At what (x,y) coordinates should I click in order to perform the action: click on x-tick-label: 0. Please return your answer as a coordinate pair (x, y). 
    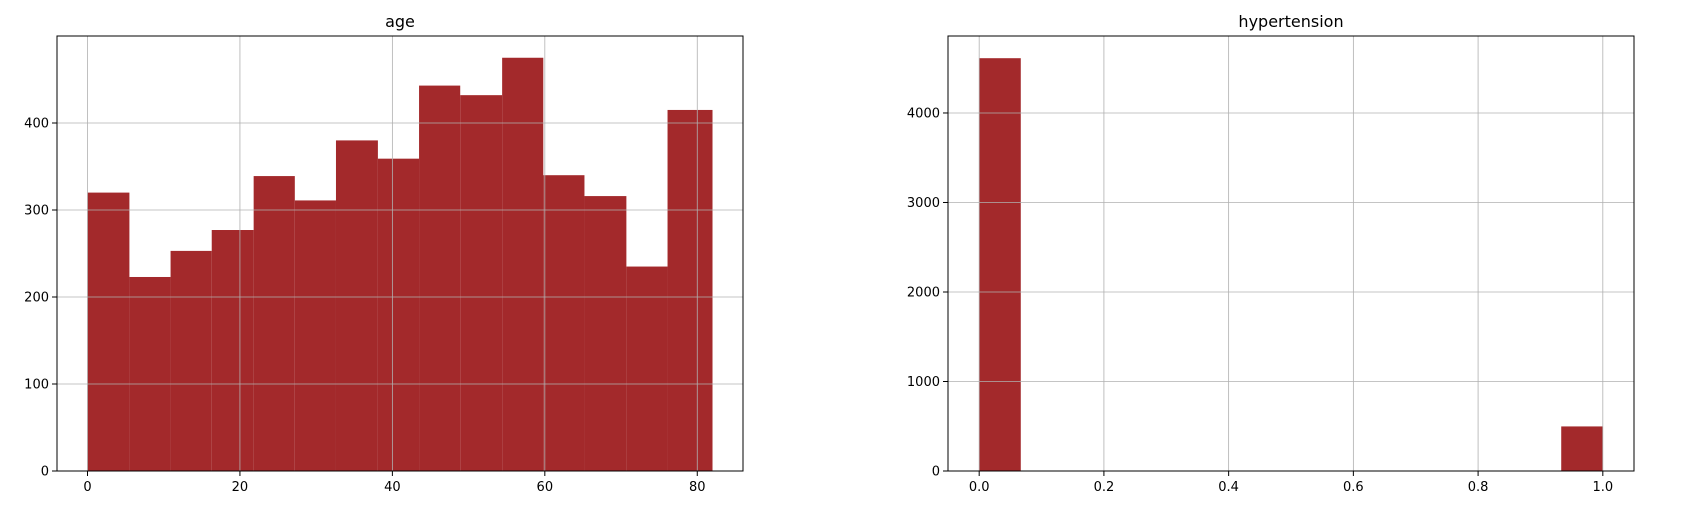
    Looking at the image, I should click on (87, 487).